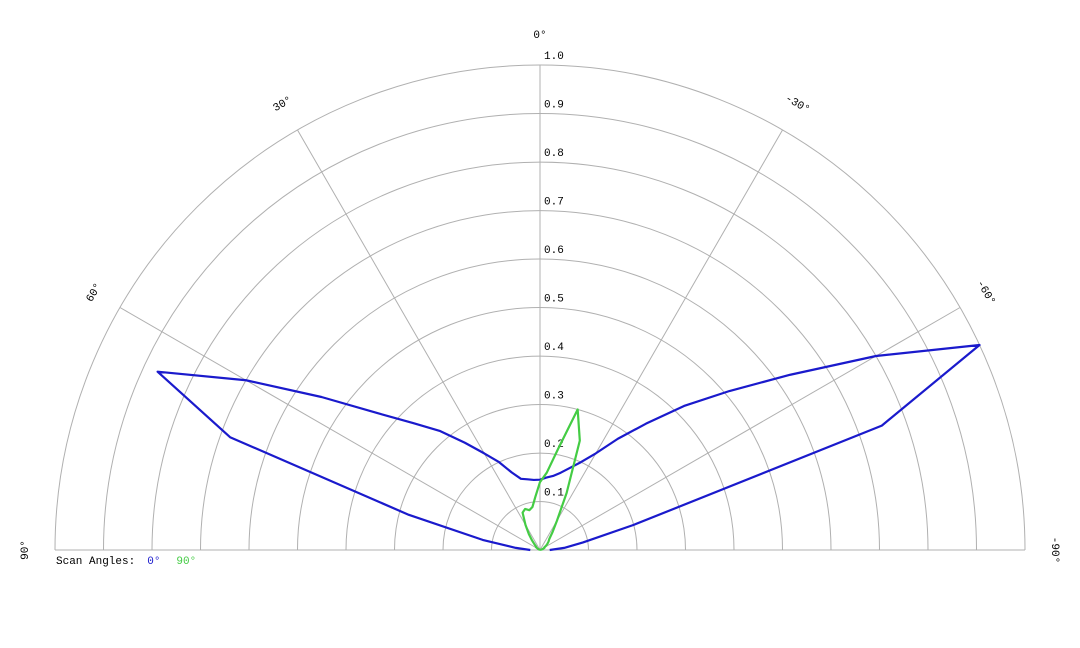 The width and height of the screenshot is (1080, 648). Describe the element at coordinates (186, 562) in the screenshot. I see `legend-entry: 90°` at that location.